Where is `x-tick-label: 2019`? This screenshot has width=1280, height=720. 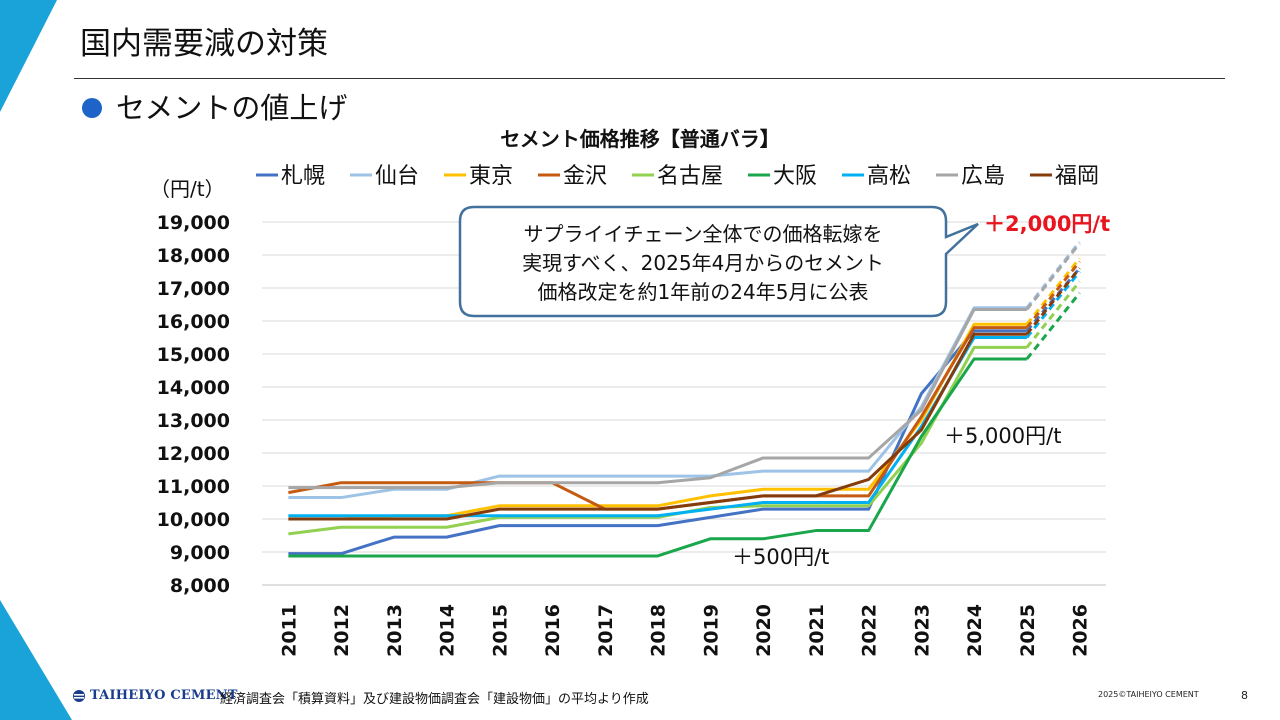
x-tick-label: 2019 is located at coordinates (711, 630).